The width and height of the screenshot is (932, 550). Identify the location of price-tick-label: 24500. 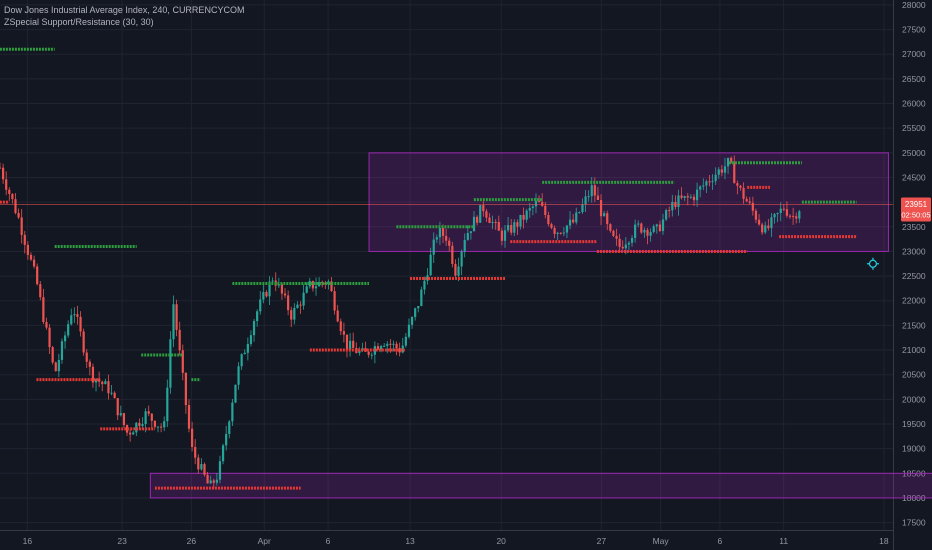
(914, 177).